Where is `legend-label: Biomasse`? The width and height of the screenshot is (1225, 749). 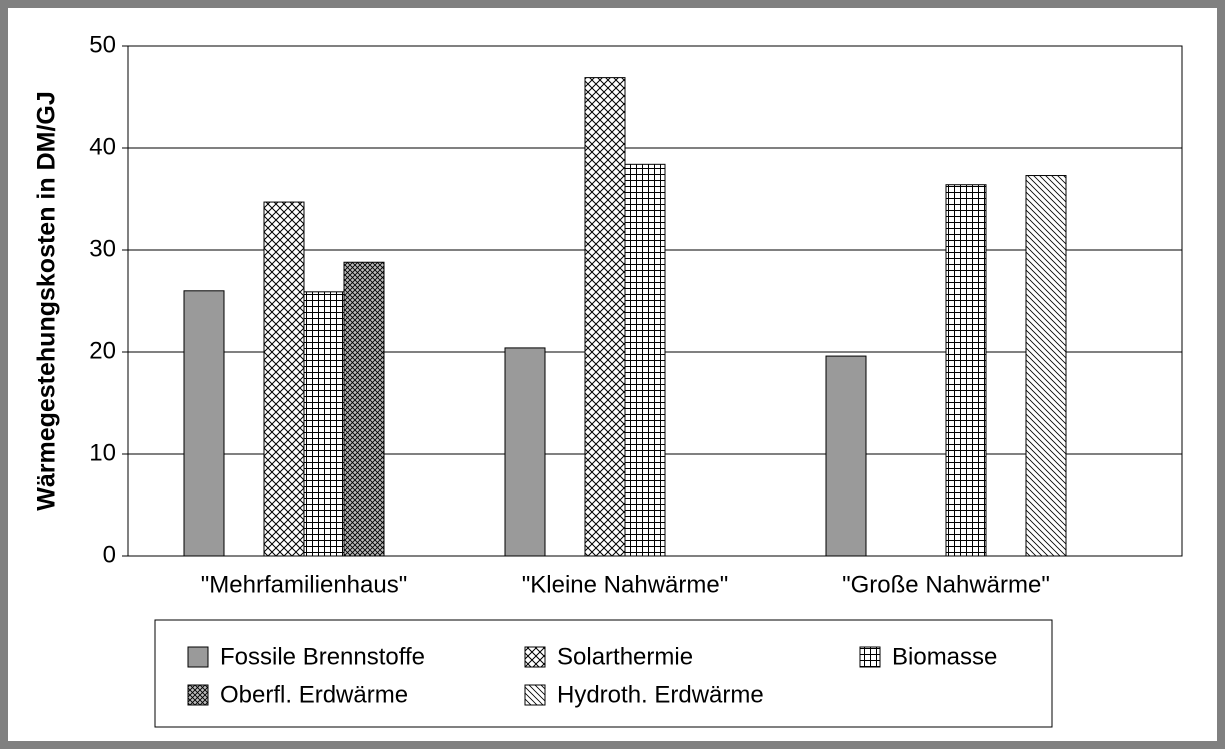 legend-label: Biomasse is located at coordinates (944, 656).